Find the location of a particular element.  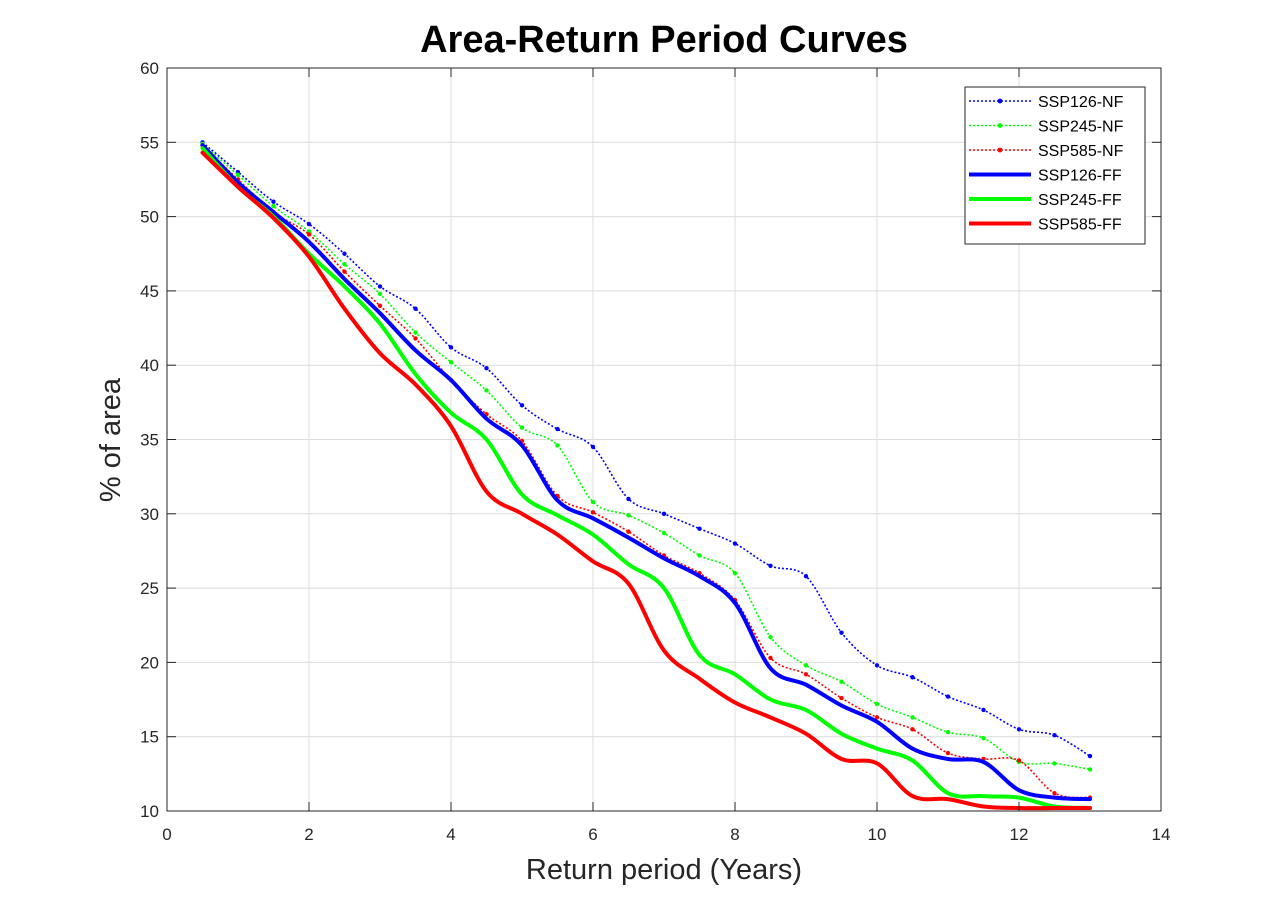

legend-box is located at coordinates (1055, 165).